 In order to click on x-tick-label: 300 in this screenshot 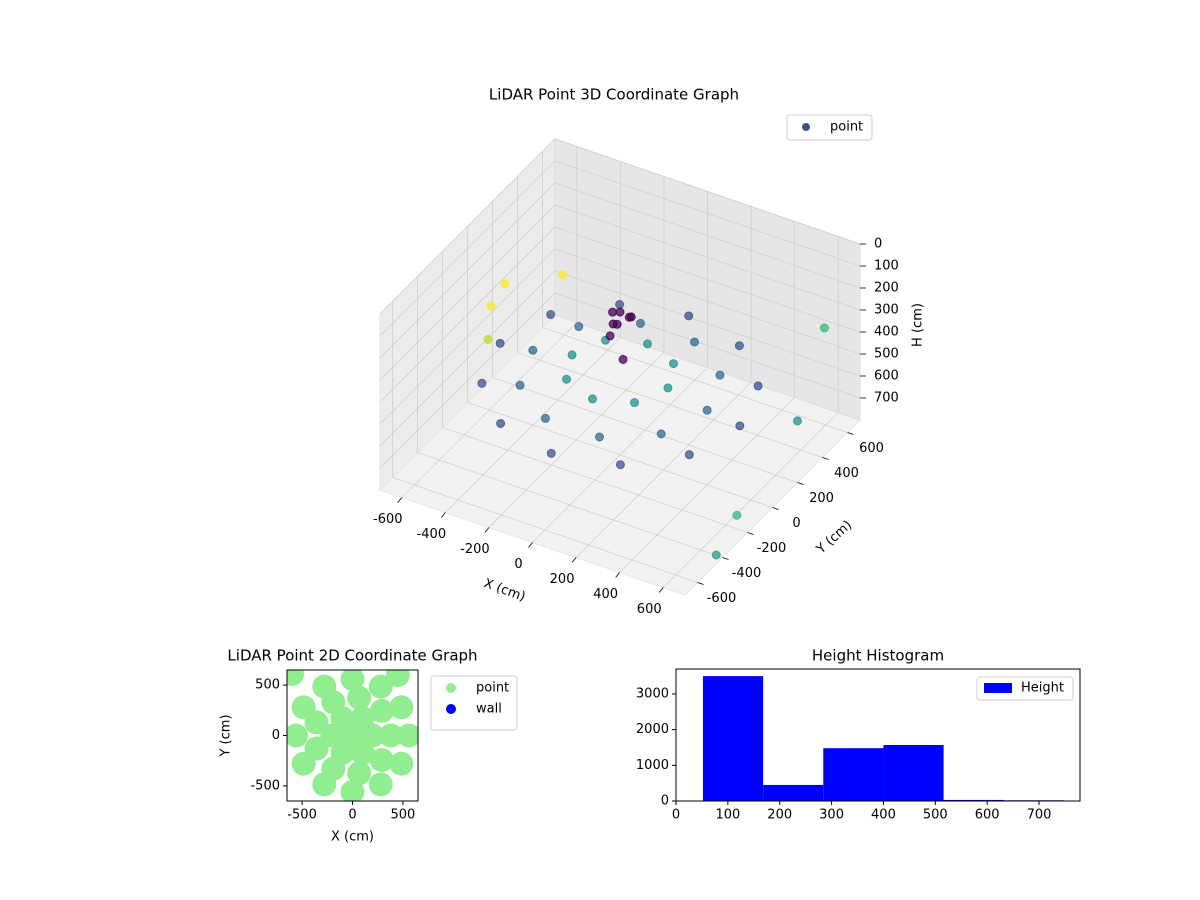, I will do `click(831, 815)`.